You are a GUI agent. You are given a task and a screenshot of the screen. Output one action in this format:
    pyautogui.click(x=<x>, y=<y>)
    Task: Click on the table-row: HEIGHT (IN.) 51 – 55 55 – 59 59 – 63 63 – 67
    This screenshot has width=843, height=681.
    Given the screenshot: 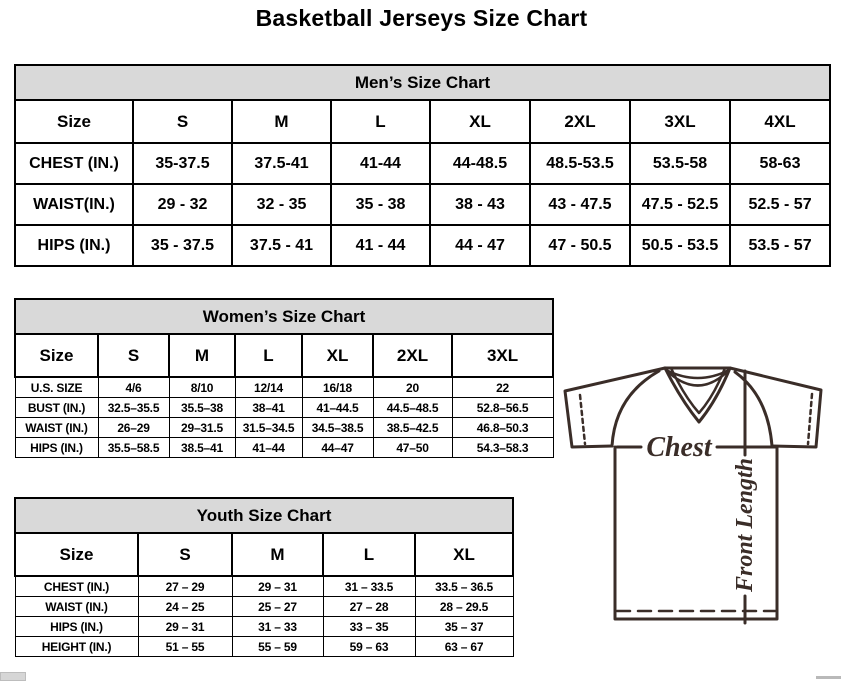 What is the action you would take?
    pyautogui.click(x=264, y=646)
    